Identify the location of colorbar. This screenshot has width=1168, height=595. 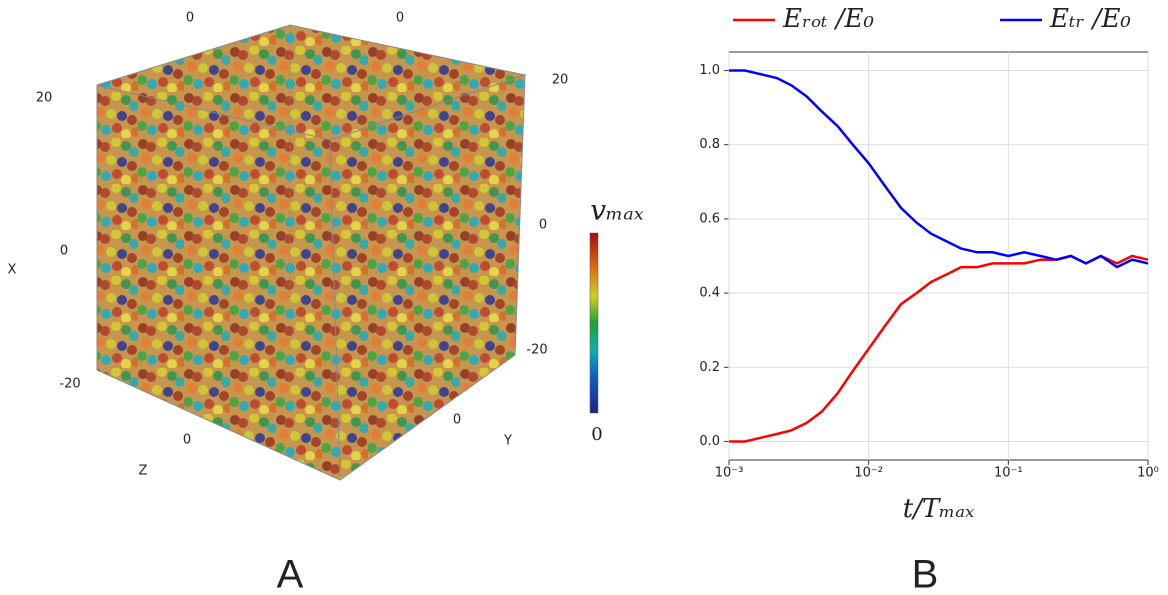
(594, 323).